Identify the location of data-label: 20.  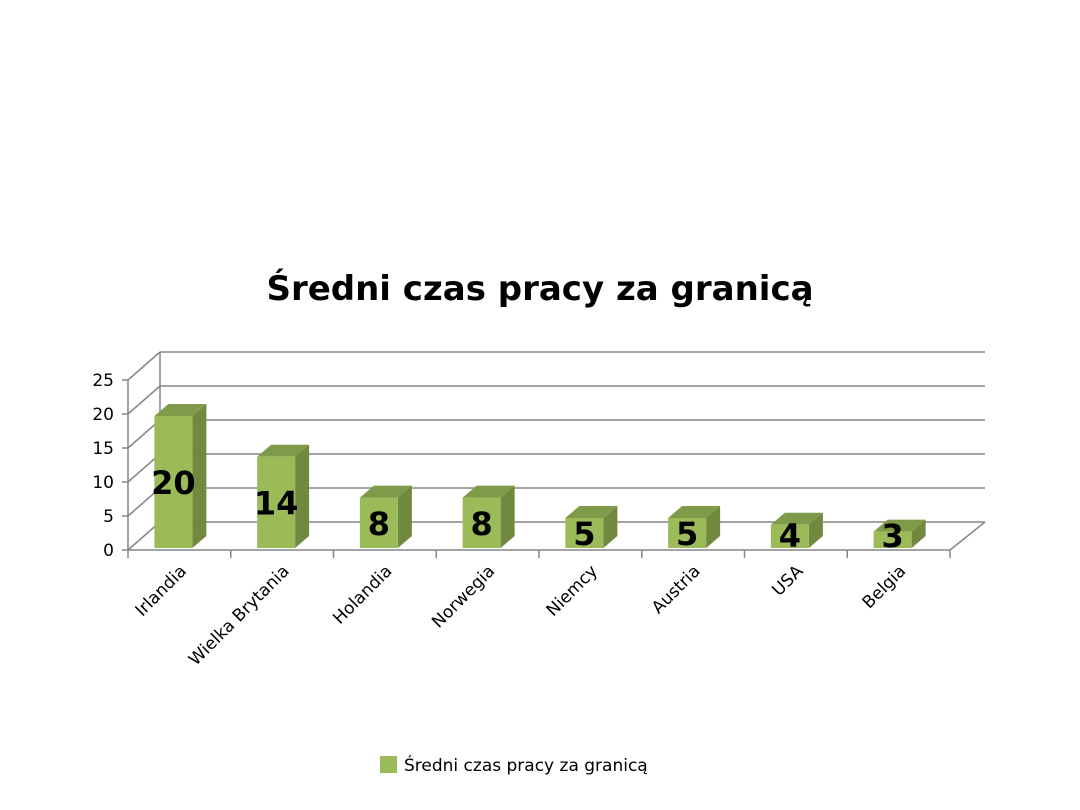
(173, 483).